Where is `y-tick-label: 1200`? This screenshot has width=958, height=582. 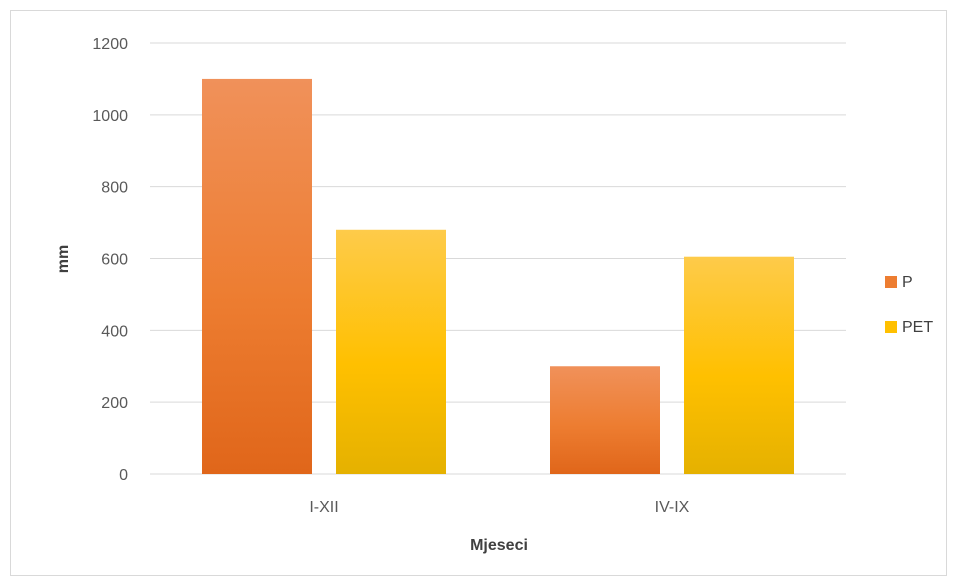
y-tick-label: 1200 is located at coordinates (110, 44).